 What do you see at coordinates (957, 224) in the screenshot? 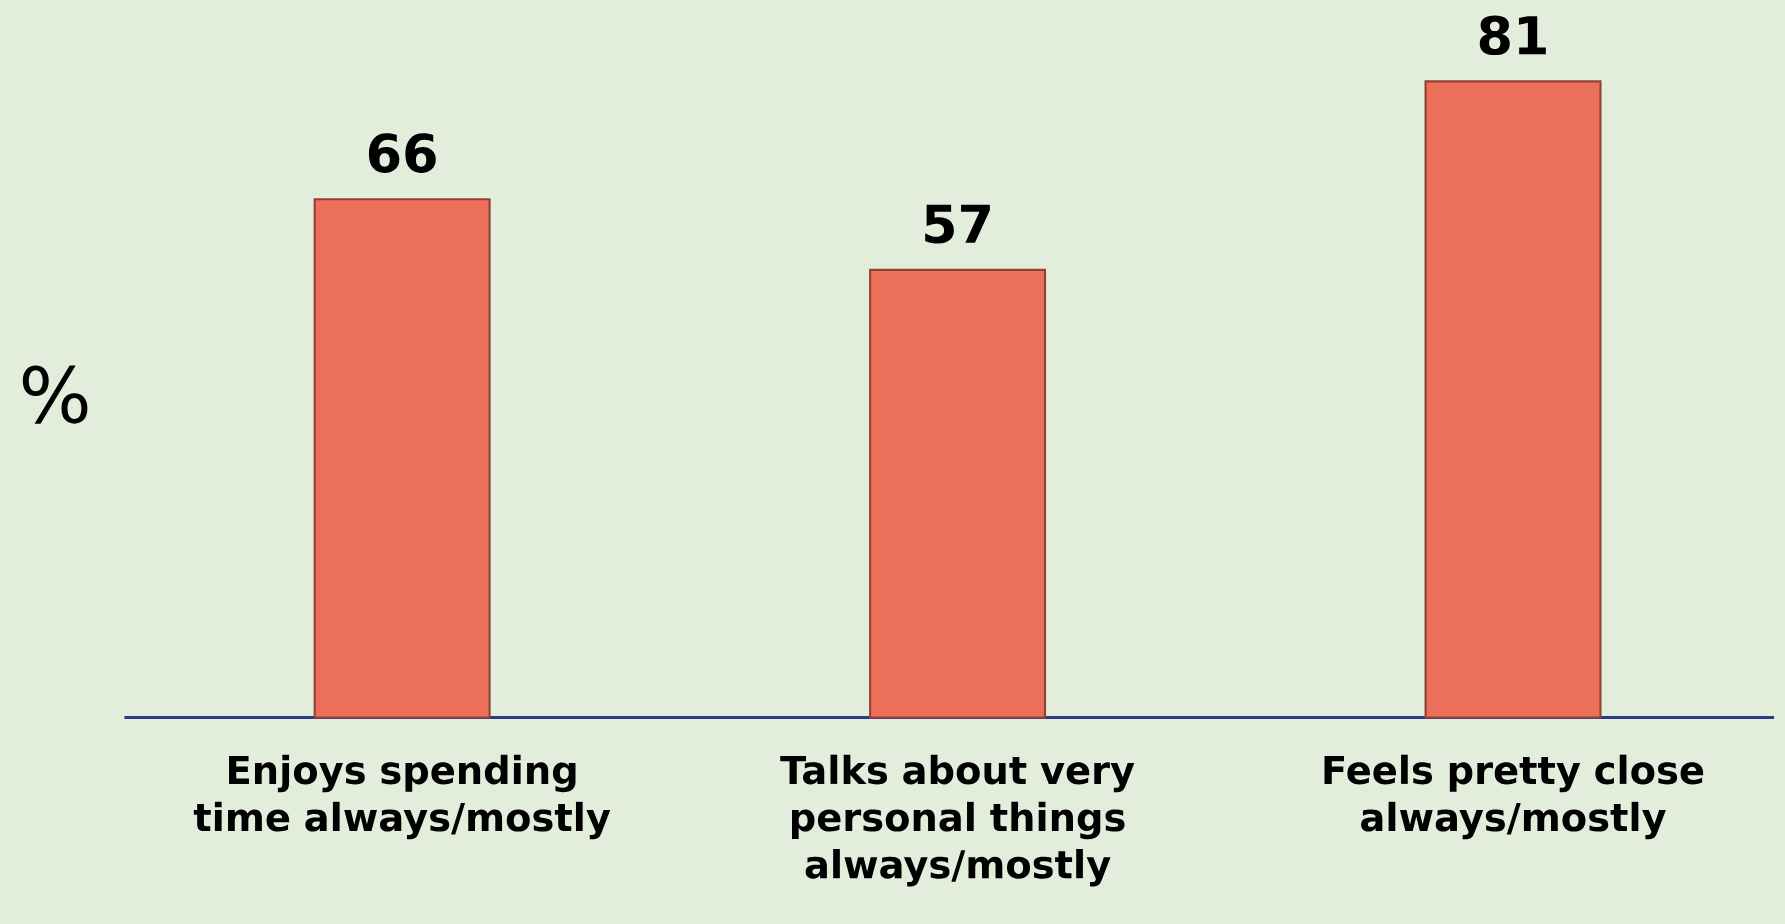
I see `data-label: 57` at bounding box center [957, 224].